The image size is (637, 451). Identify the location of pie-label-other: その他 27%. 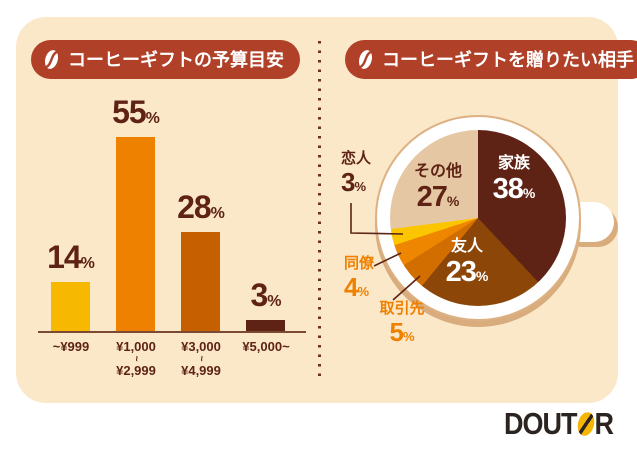
(437, 188).